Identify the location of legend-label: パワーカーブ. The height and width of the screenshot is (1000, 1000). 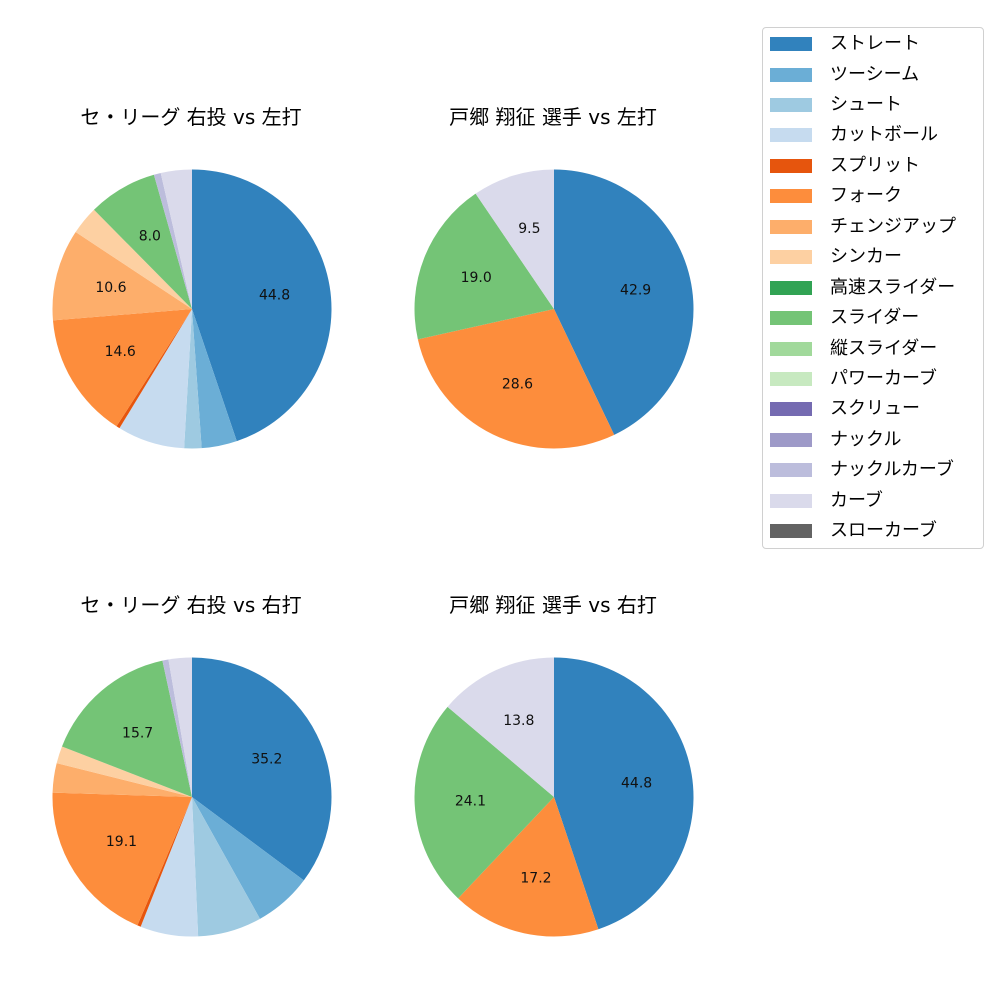
(883, 378).